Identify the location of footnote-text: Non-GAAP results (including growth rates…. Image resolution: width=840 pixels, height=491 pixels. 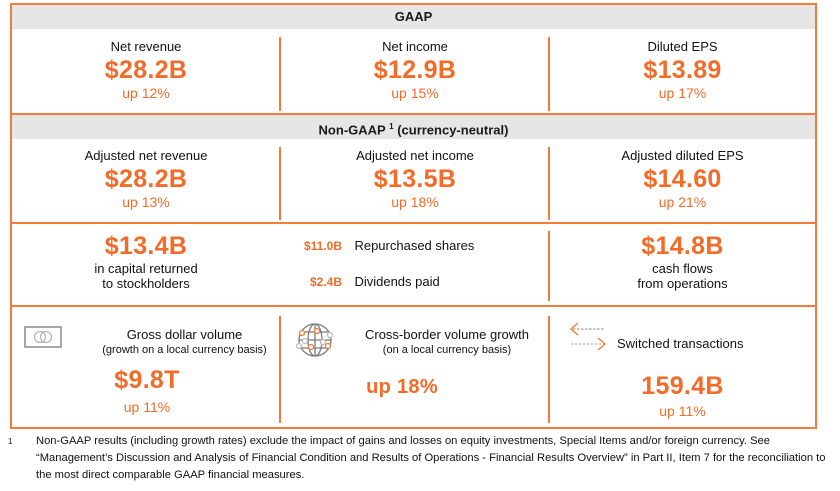
(431, 458).